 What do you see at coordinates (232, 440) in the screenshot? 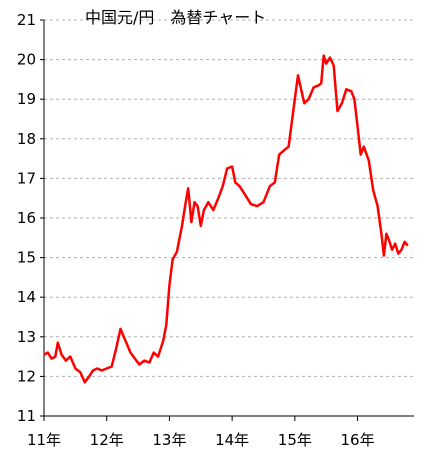
I see `x-tick-label: 14年` at bounding box center [232, 440].